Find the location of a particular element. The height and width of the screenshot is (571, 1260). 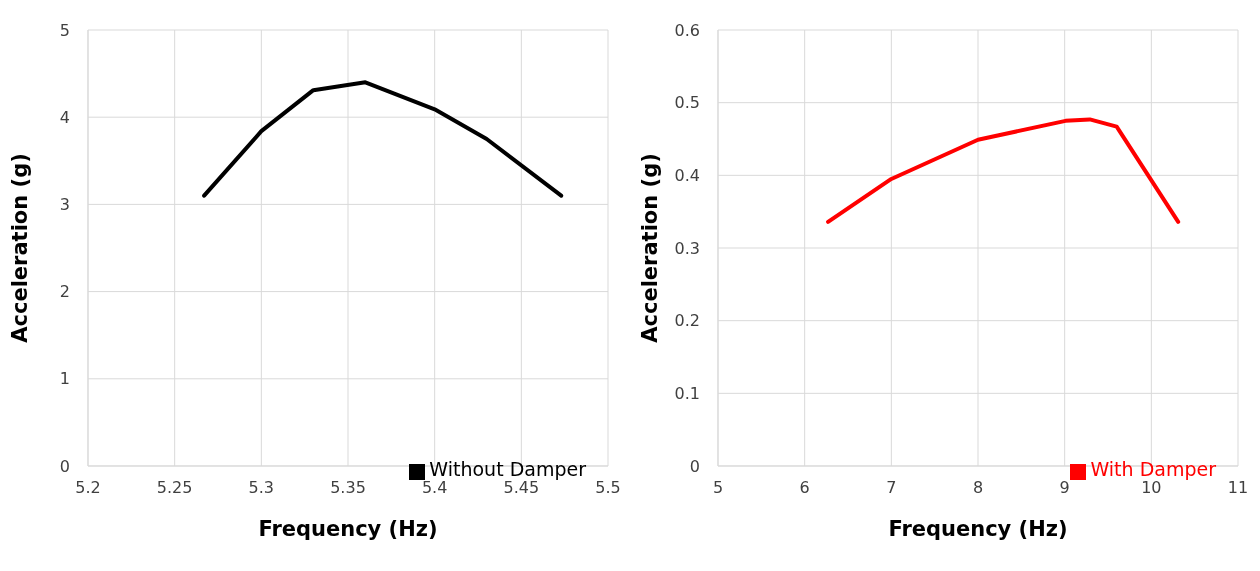

x-tick-label: 5.4 is located at coordinates (434, 488).